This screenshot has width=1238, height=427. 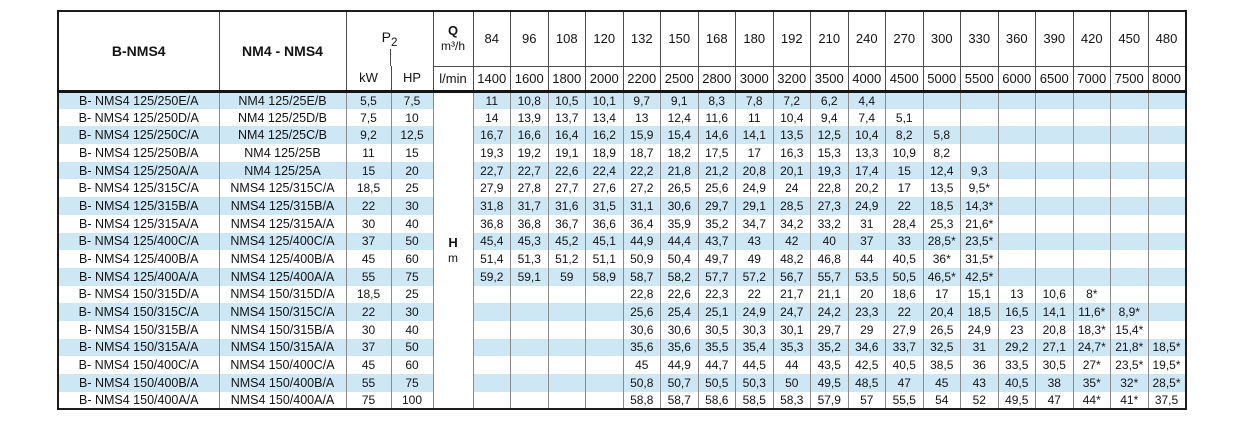 What do you see at coordinates (942, 206) in the screenshot?
I see `head-value-cell: 18,5` at bounding box center [942, 206].